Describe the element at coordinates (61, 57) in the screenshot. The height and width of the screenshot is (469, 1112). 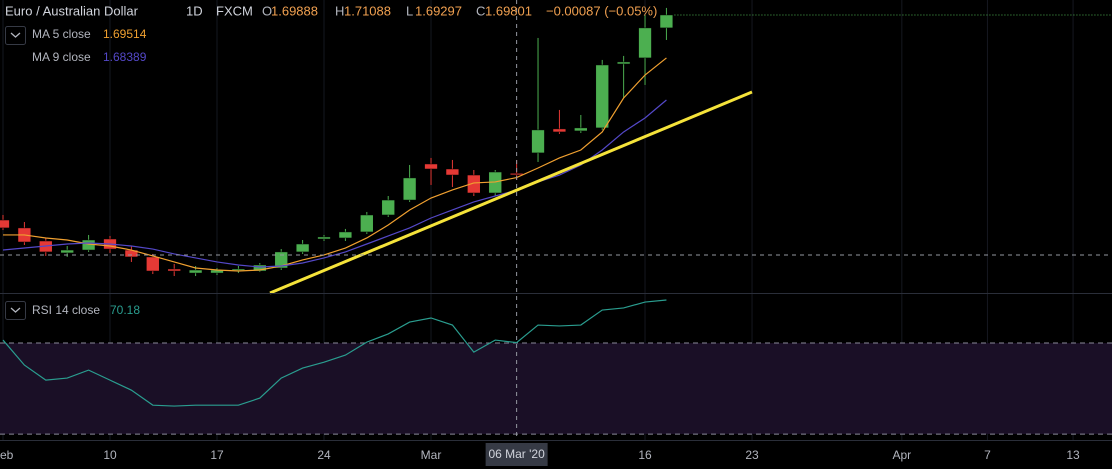
I see `legend-name: MA 9 close` at that location.